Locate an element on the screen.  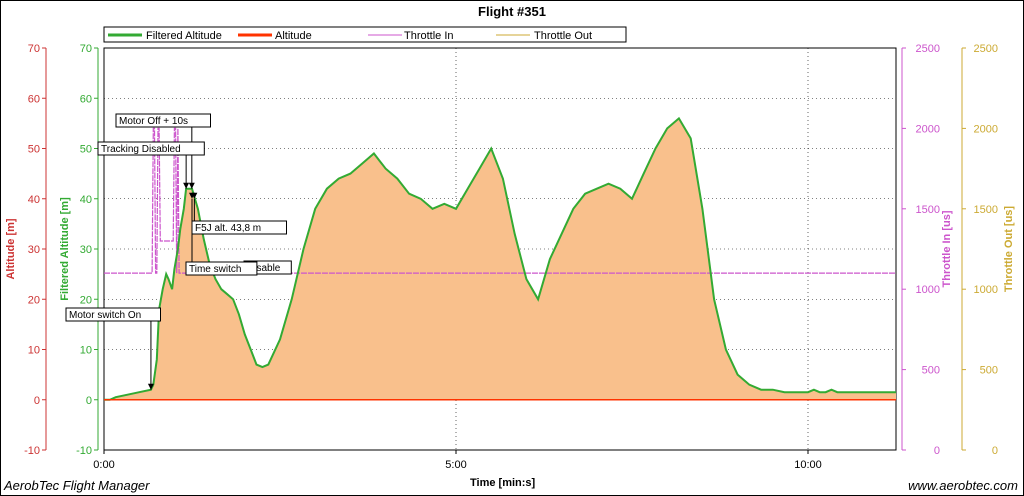
altitude-tick-label: -10 is located at coordinates (32, 451).